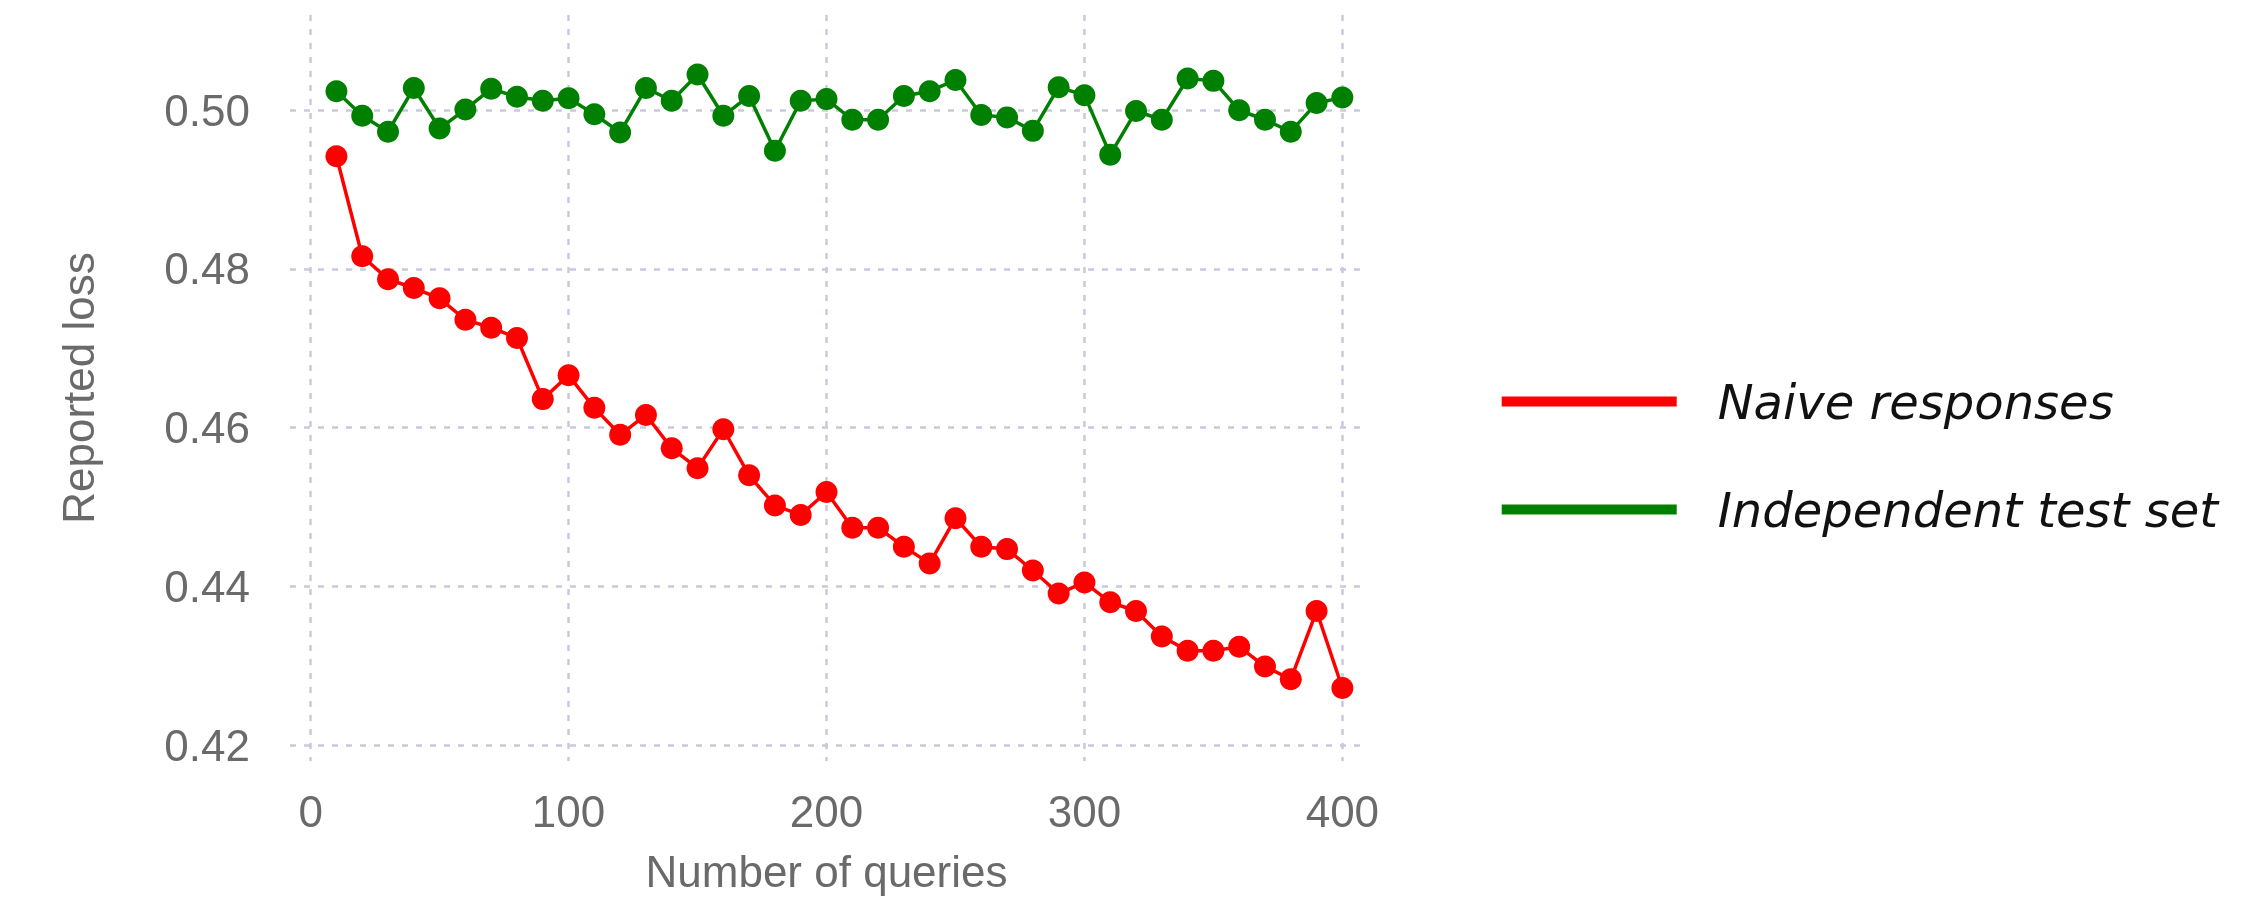 The image size is (2243, 911). I want to click on x-tick-label: 0, so click(310, 811).